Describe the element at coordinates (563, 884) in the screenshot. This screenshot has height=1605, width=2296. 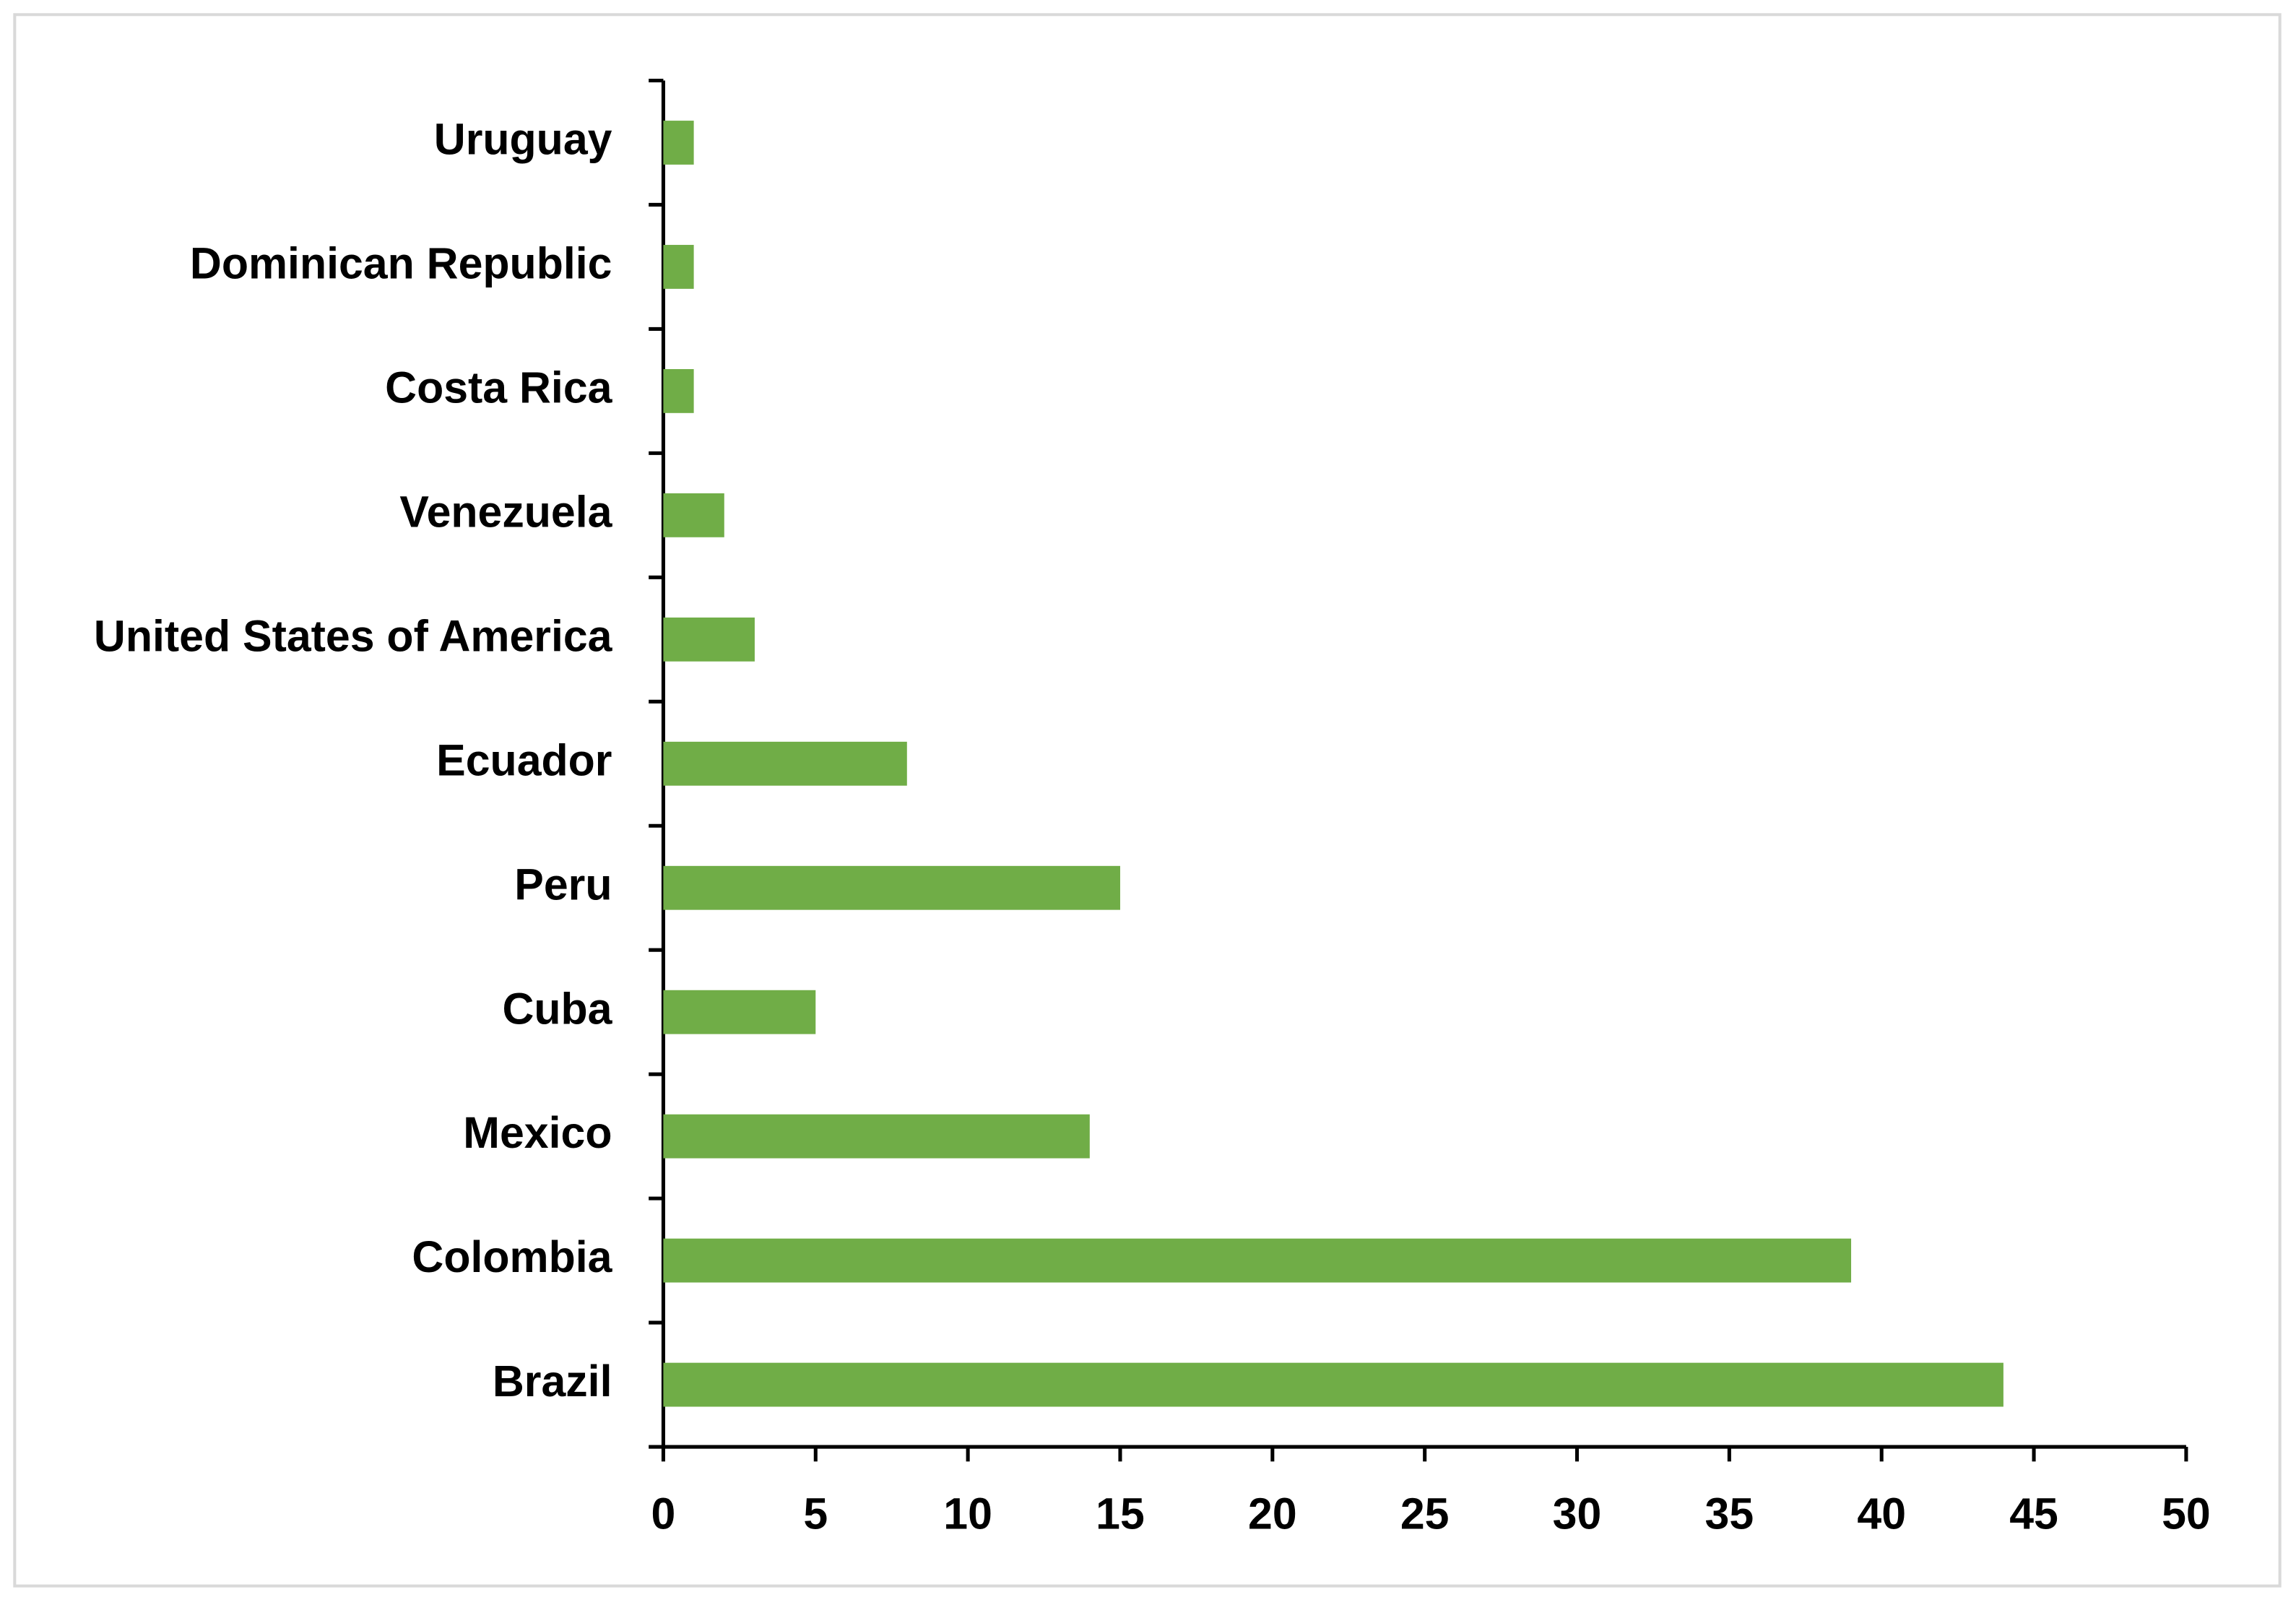
I see `y-tick-label: Peru` at that location.